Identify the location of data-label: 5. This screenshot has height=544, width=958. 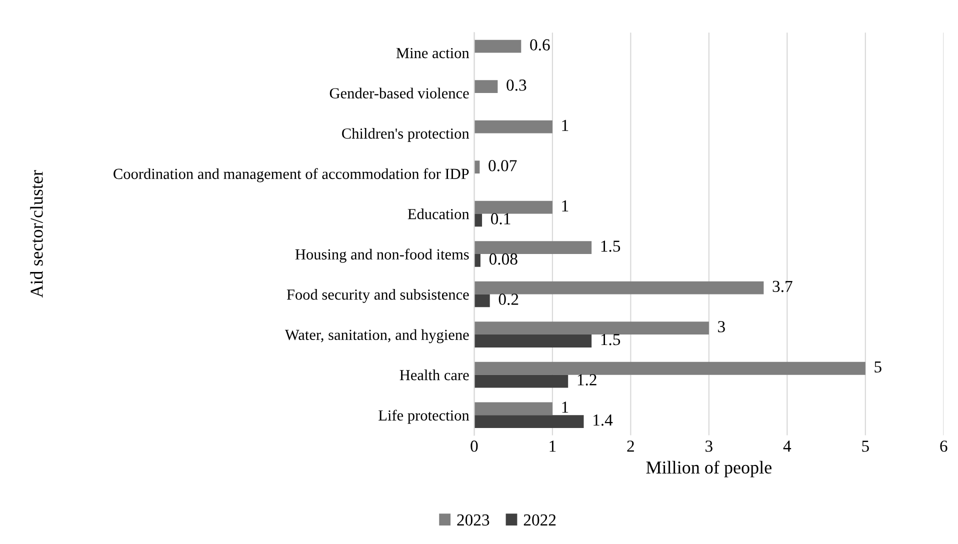
(878, 367).